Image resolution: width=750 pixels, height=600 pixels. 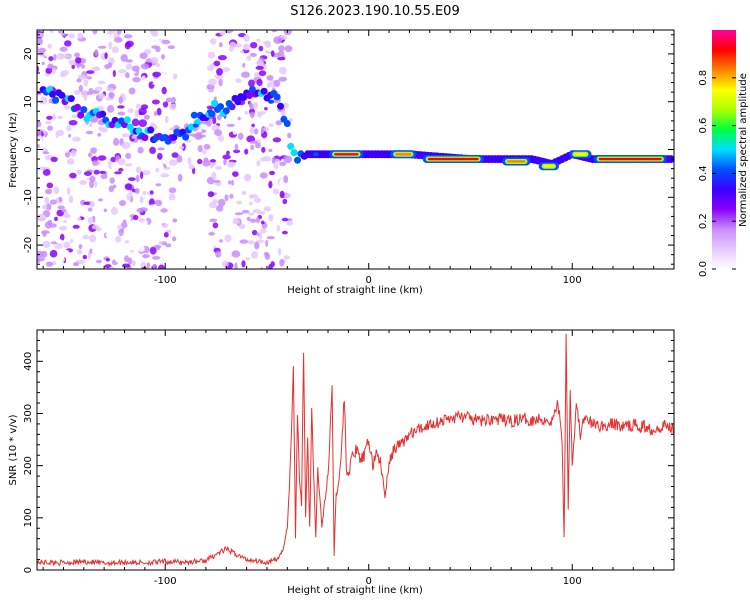 I want to click on spectrogram-xlabel: Height of straight line (km), so click(x=355, y=290).